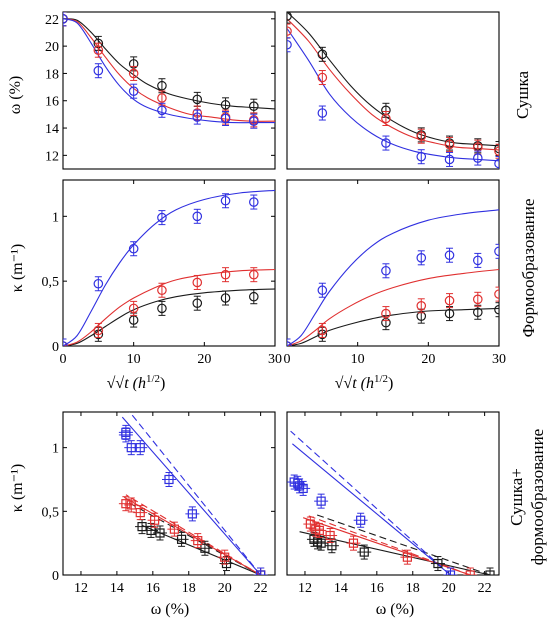 Image resolution: width=556 pixels, height=625 pixels. Describe the element at coordinates (388, 544) in the screenshot. I see `model-dashed-line-red` at that location.